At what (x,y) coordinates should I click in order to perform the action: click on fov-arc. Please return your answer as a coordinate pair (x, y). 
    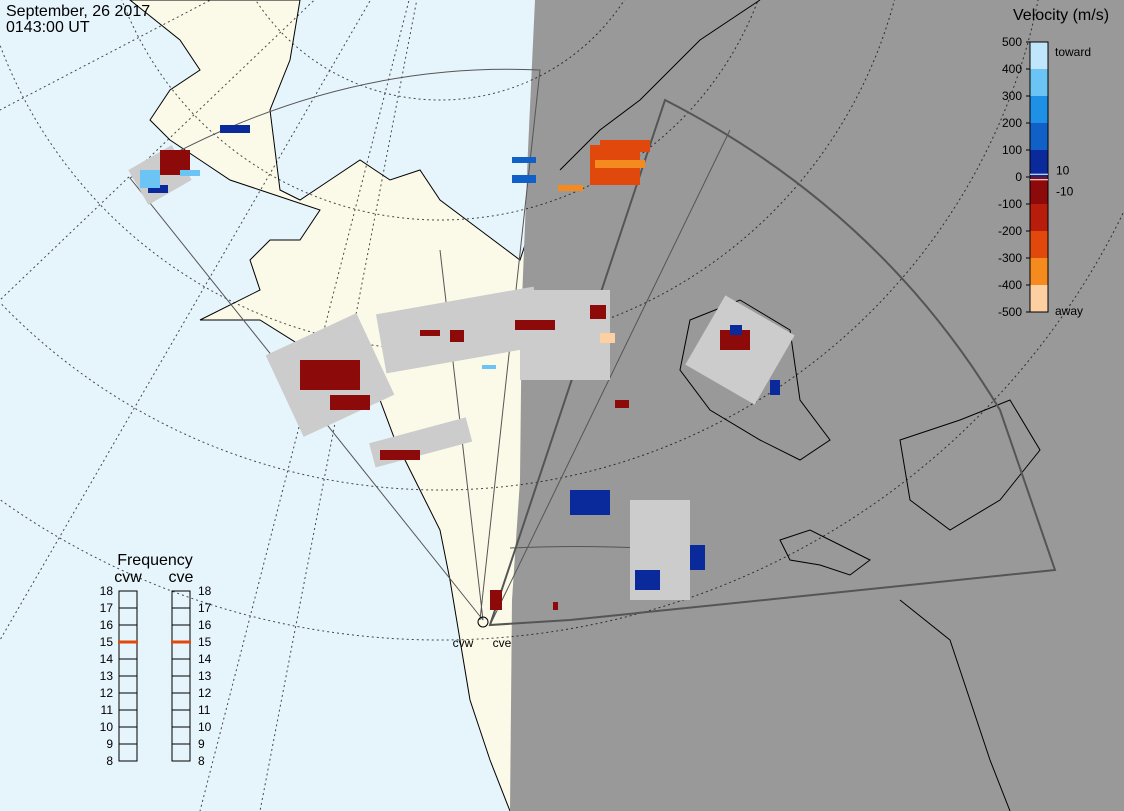
    Looking at the image, I should click on (575, 547).